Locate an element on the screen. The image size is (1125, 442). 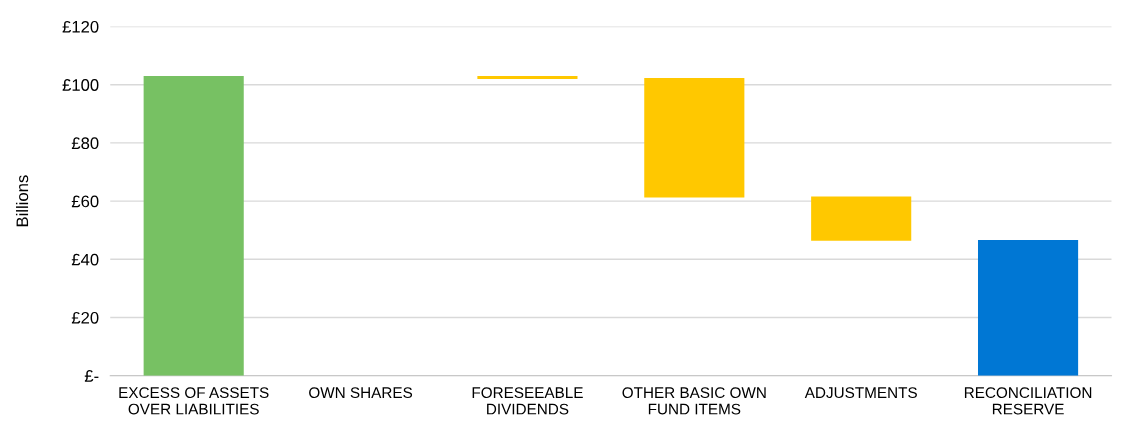
x-tick-label: ADJUSTMENTS is located at coordinates (860, 393).